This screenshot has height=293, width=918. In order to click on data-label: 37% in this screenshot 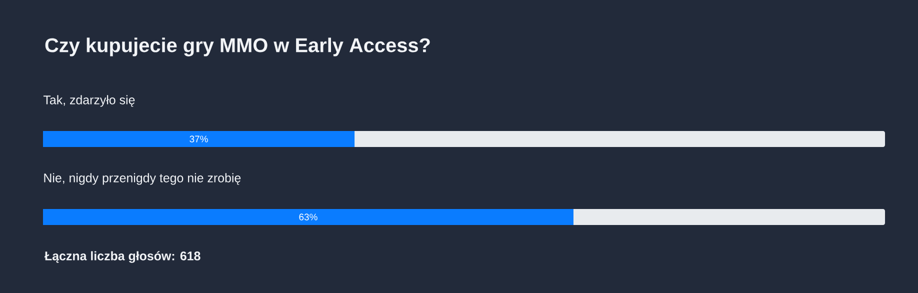, I will do `click(199, 139)`.